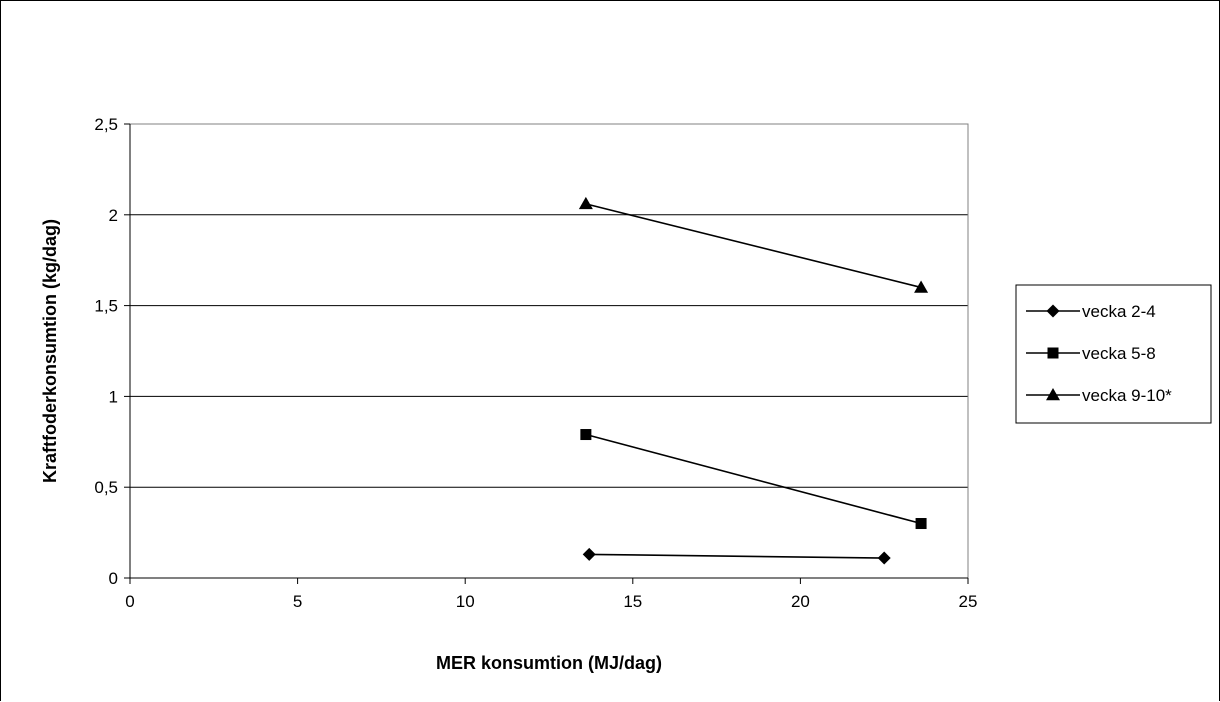  What do you see at coordinates (297, 601) in the screenshot?
I see `x-tick-label: 5` at bounding box center [297, 601].